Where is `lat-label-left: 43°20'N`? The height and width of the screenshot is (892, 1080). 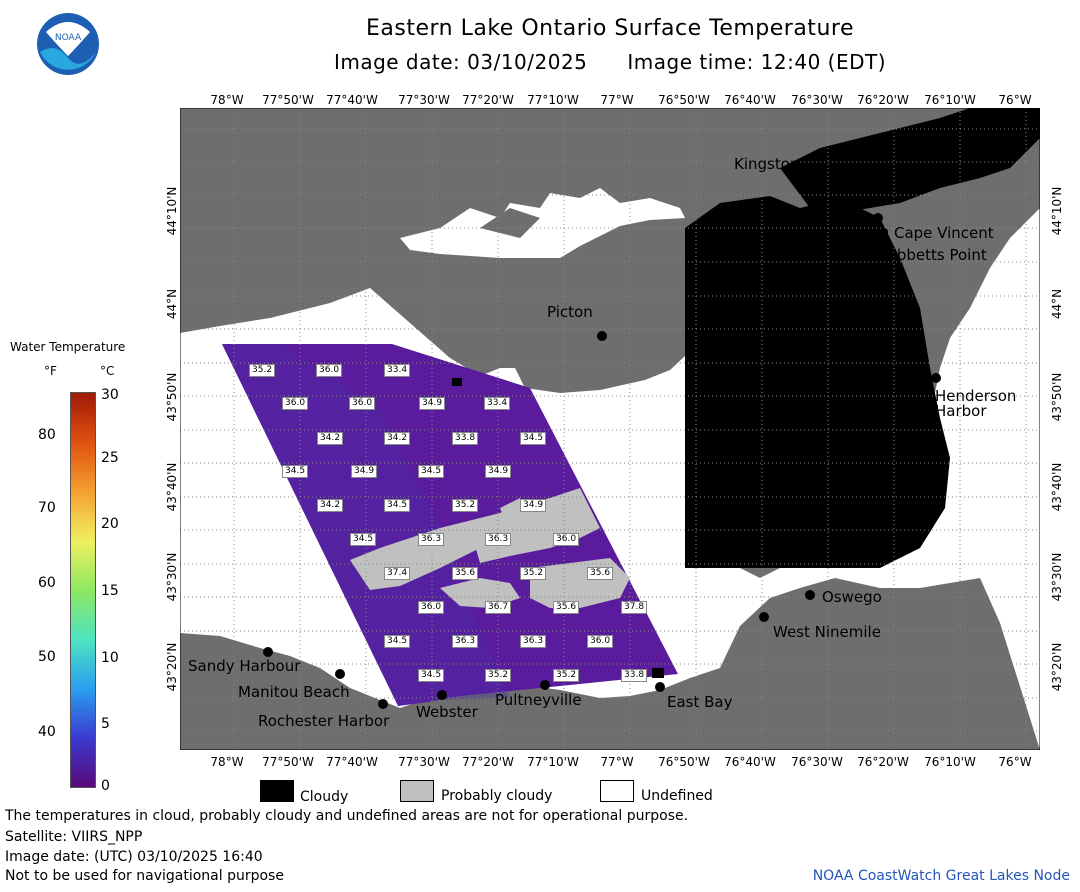
lat-label-left: 43°20'N is located at coordinates (172, 667).